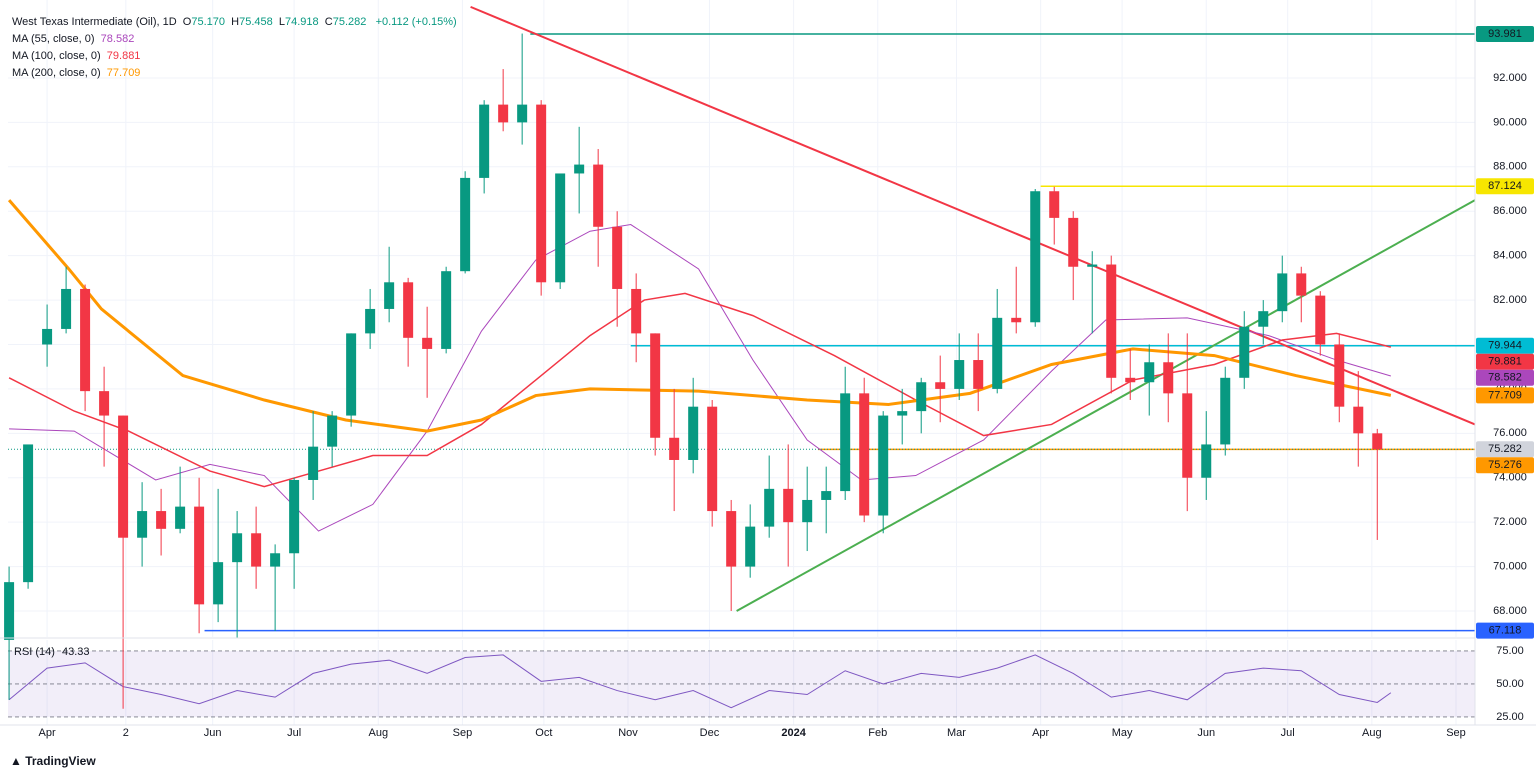  I want to click on quote-key: O, so click(187, 22).